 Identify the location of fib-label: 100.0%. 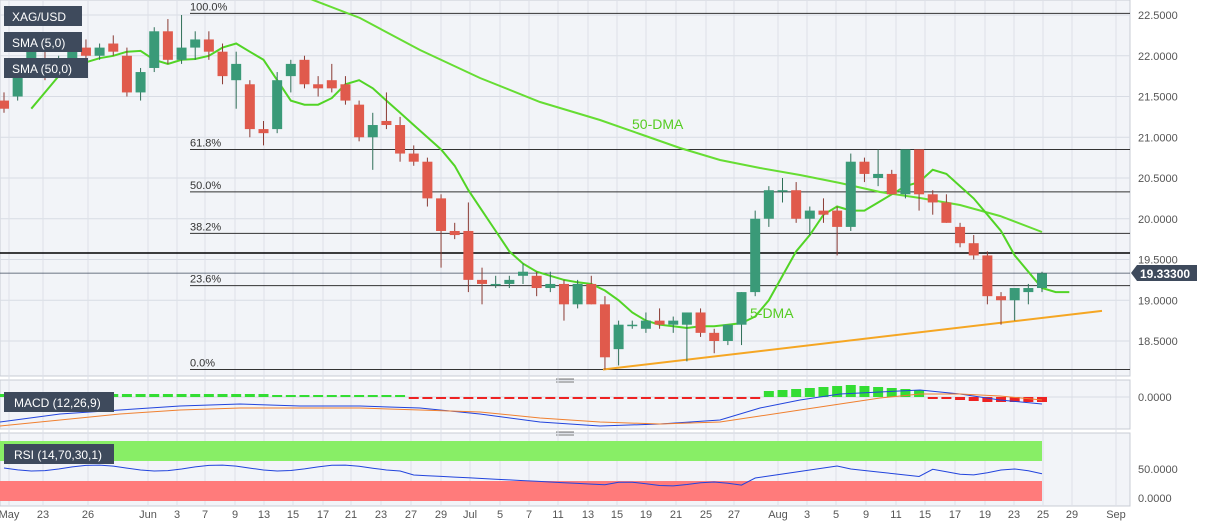
(209, 7).